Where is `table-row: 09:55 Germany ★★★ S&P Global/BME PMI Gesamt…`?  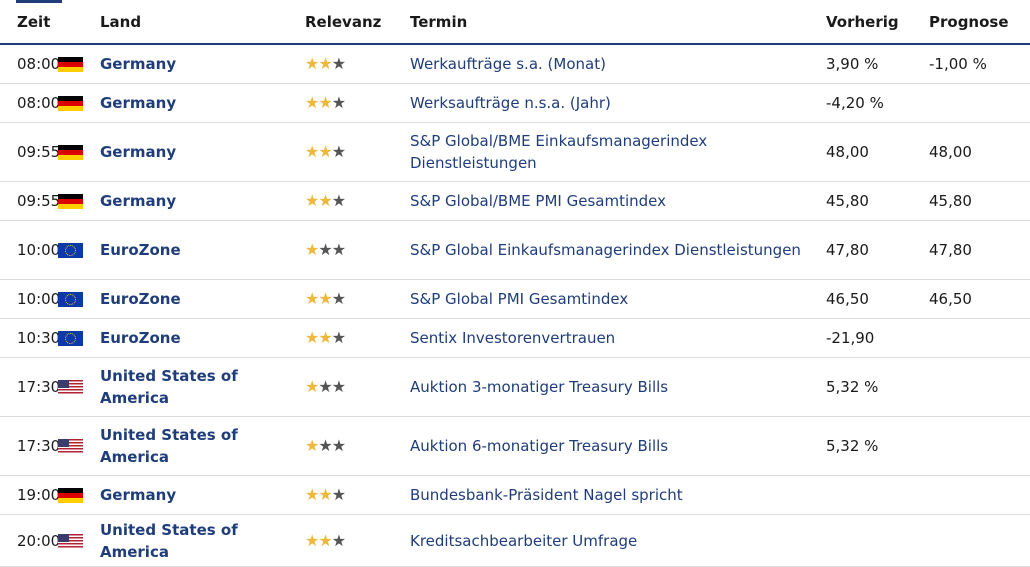 table-row: 09:55 Germany ★★★ S&P Global/BME PMI Gesamt… is located at coordinates (515, 201).